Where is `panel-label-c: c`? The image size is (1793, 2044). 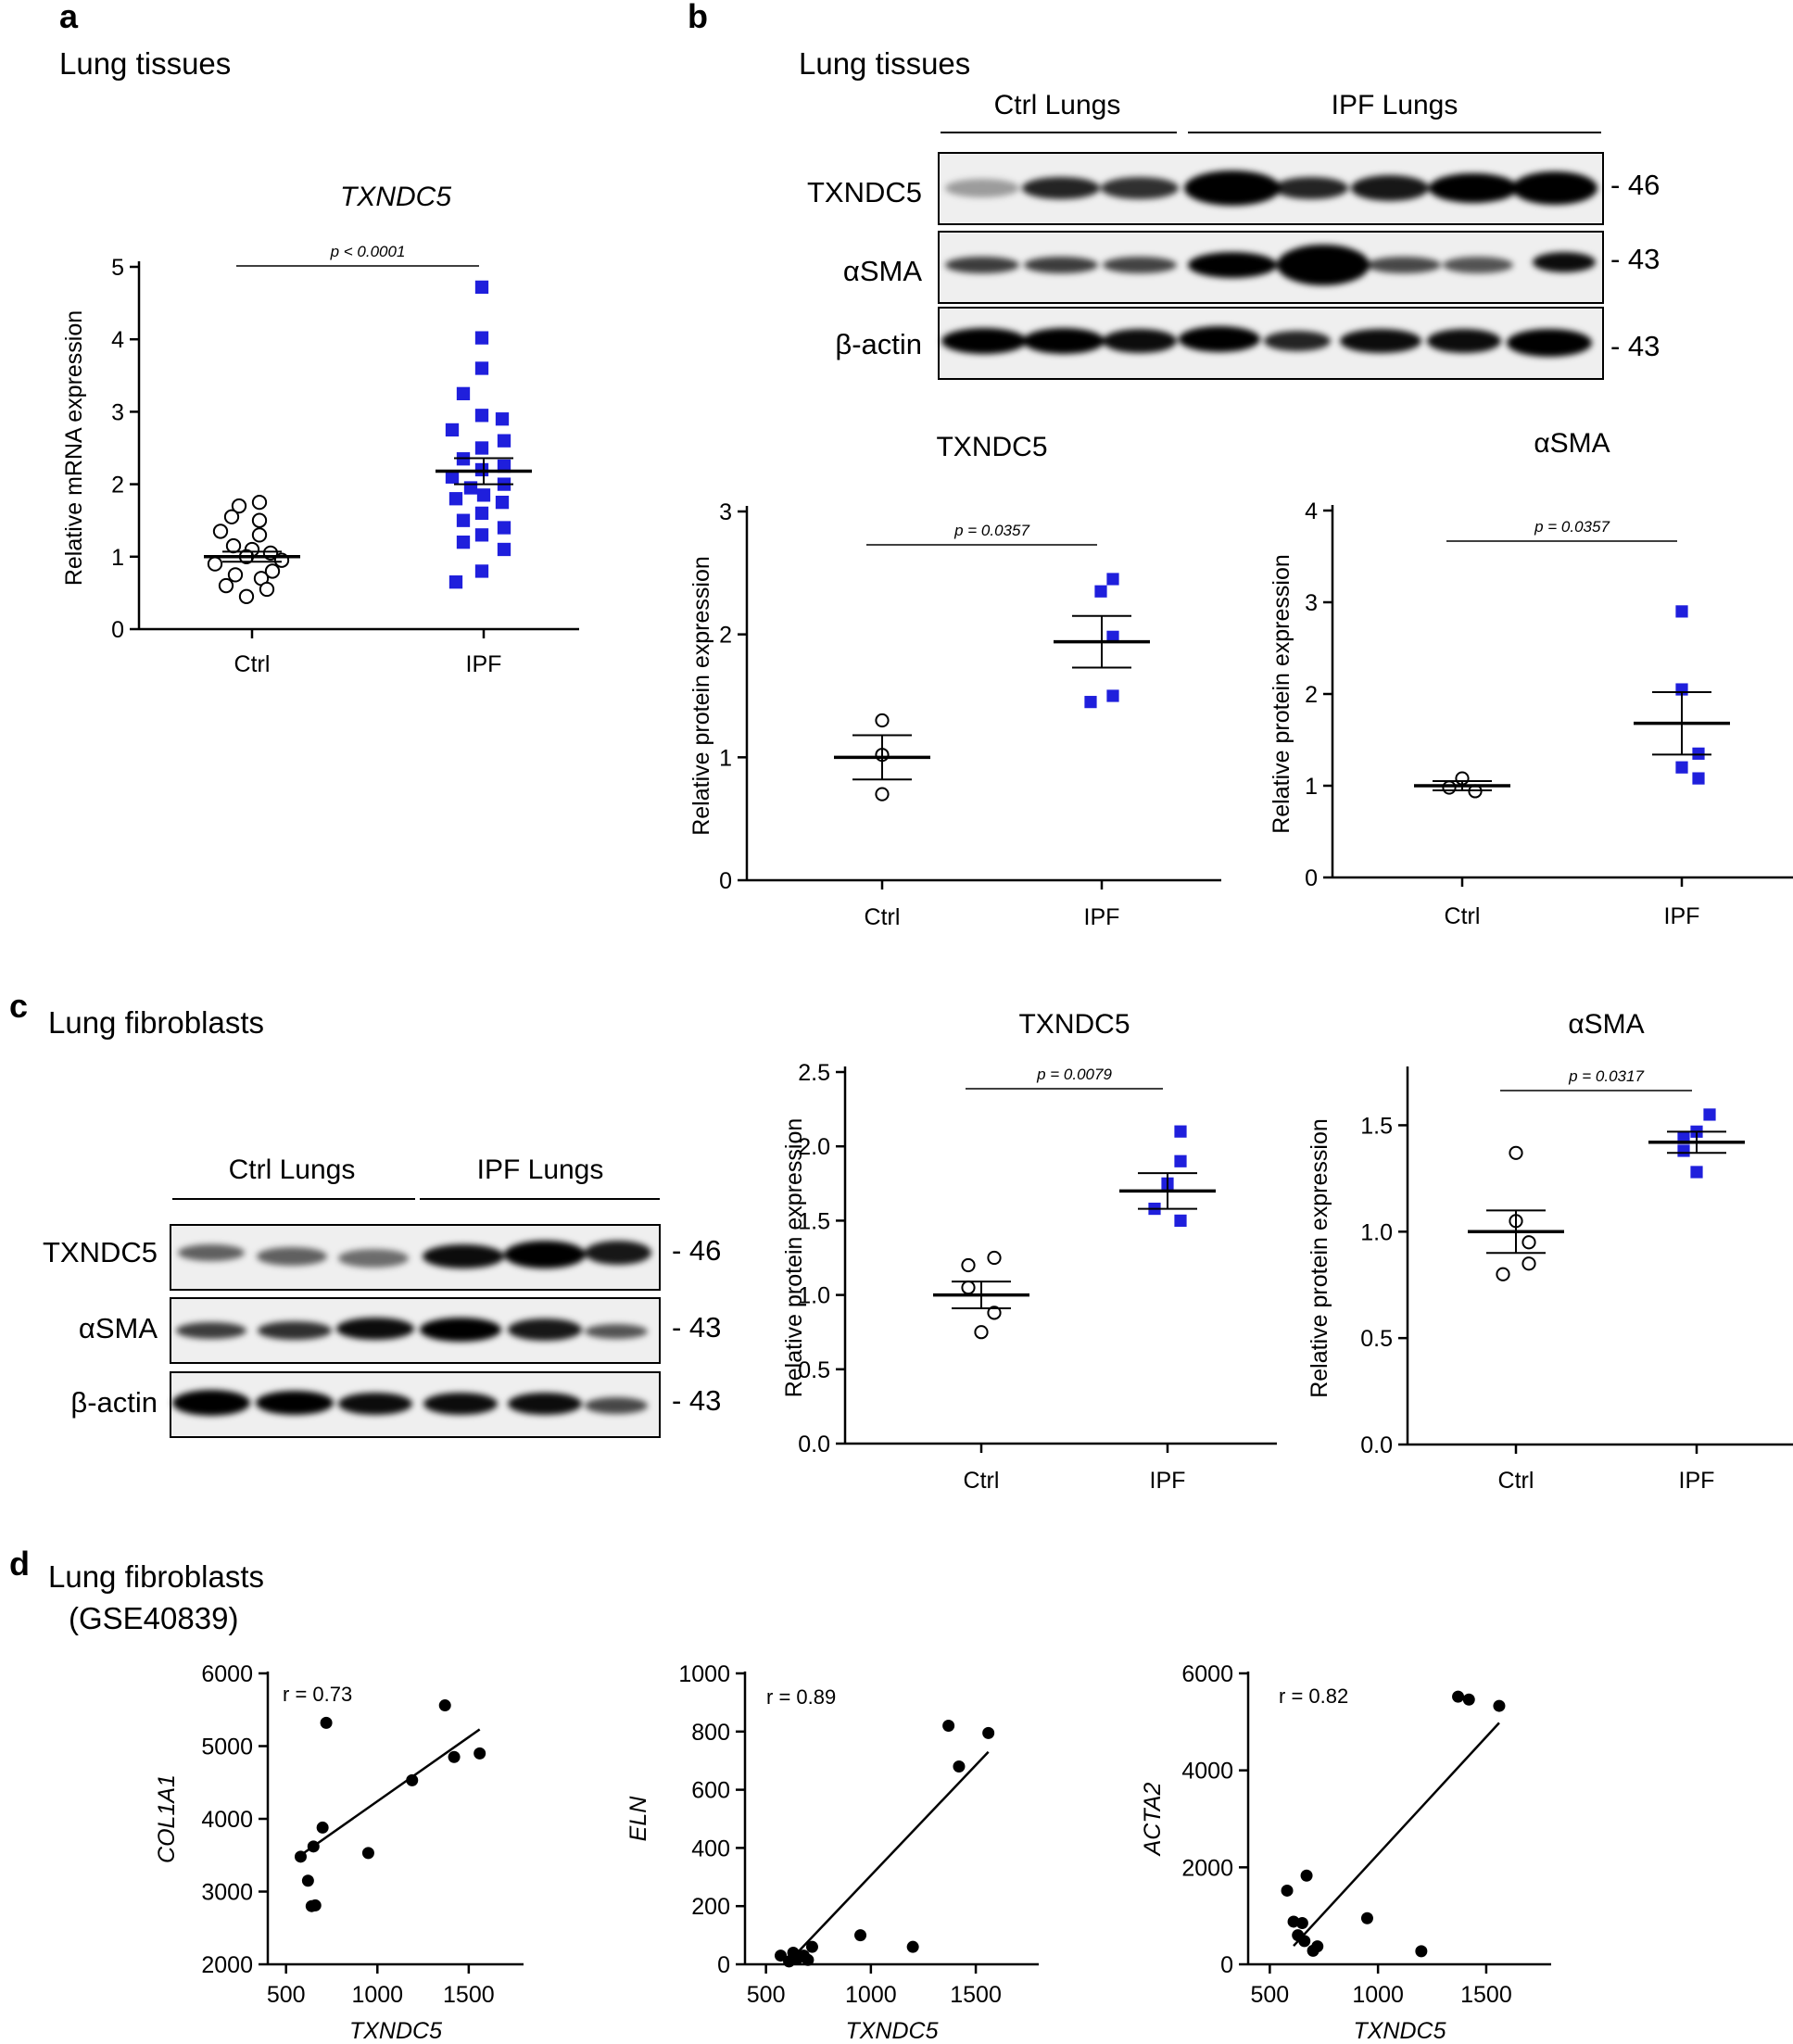
panel-label-c: c is located at coordinates (18, 1006).